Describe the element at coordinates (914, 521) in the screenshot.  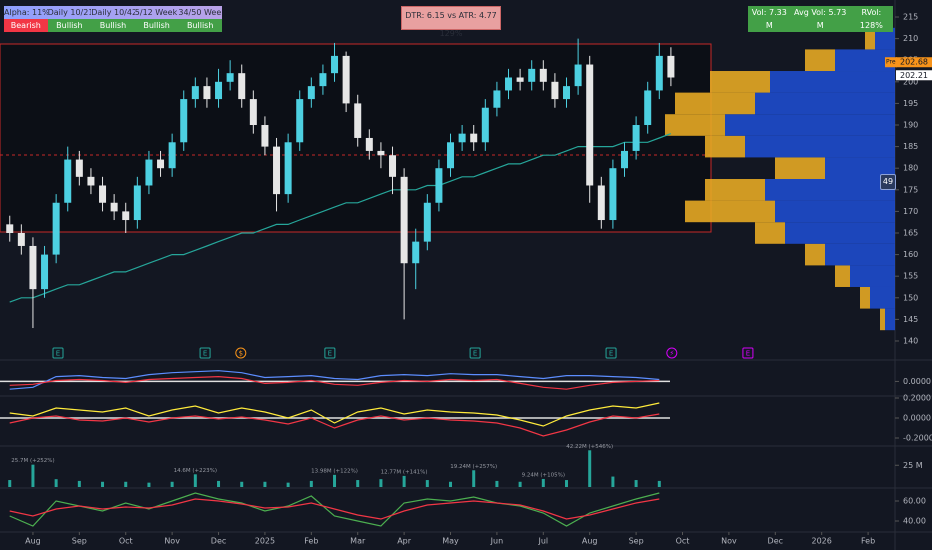
I see `y-tick-label: 40.00` at that location.